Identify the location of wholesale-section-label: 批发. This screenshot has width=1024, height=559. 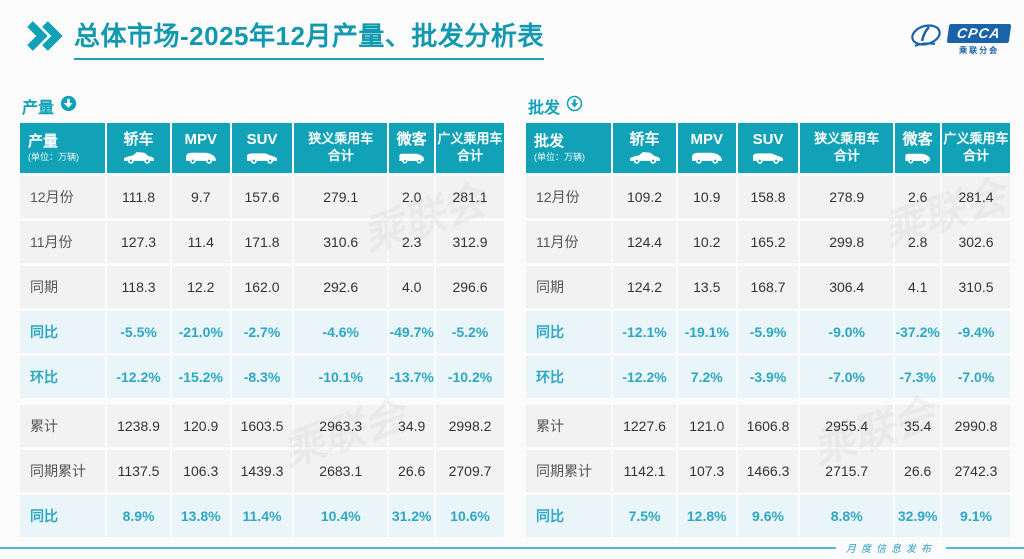
(544, 108).